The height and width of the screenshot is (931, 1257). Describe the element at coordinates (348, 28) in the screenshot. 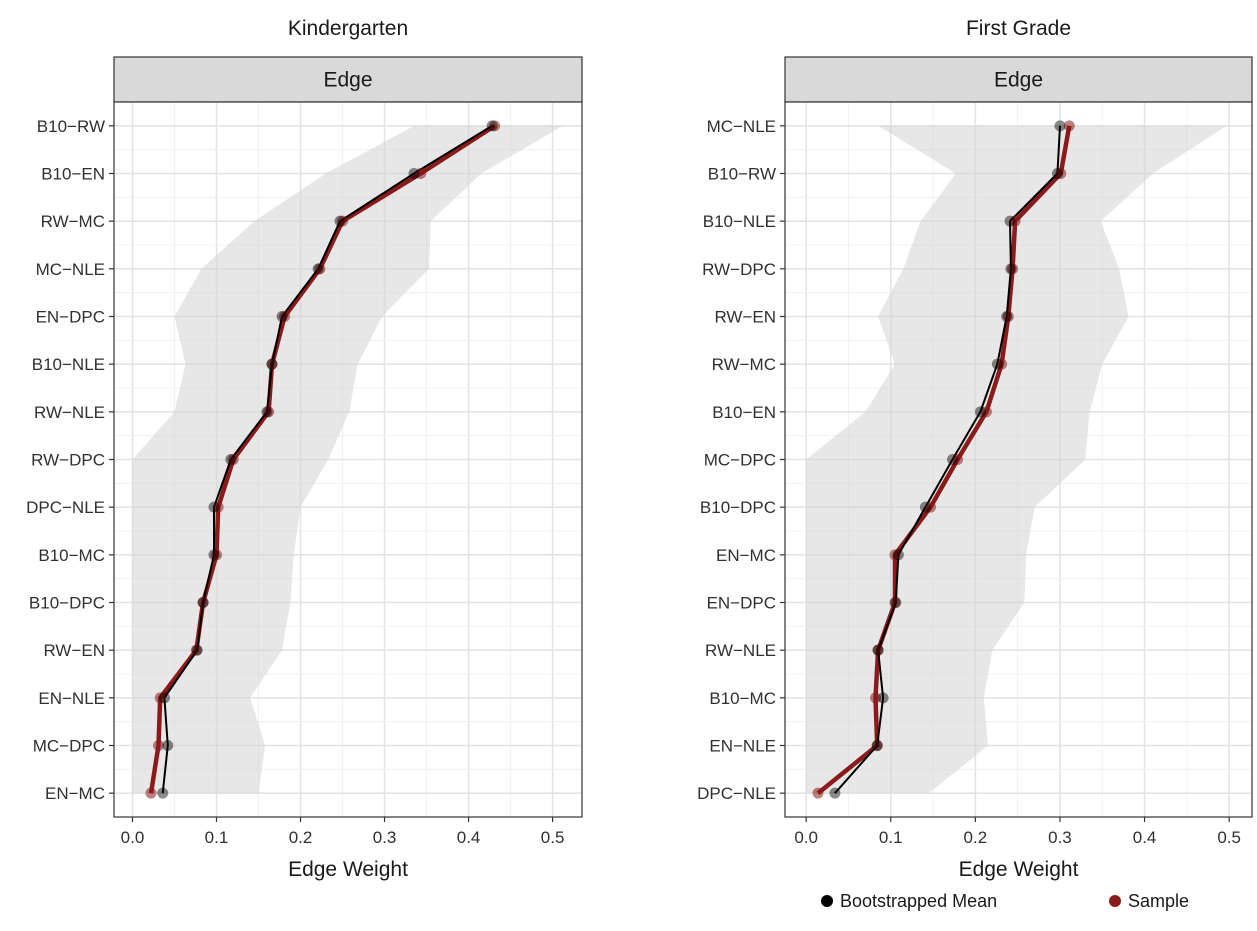

I see `chart-title: Kindergarten` at that location.